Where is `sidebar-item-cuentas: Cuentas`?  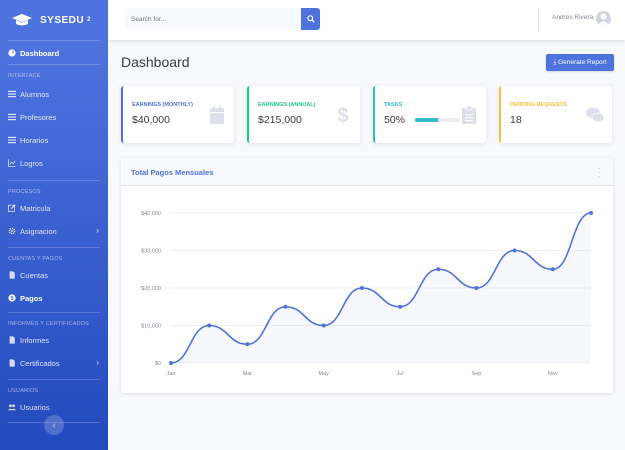 sidebar-item-cuentas: Cuentas is located at coordinates (54, 275).